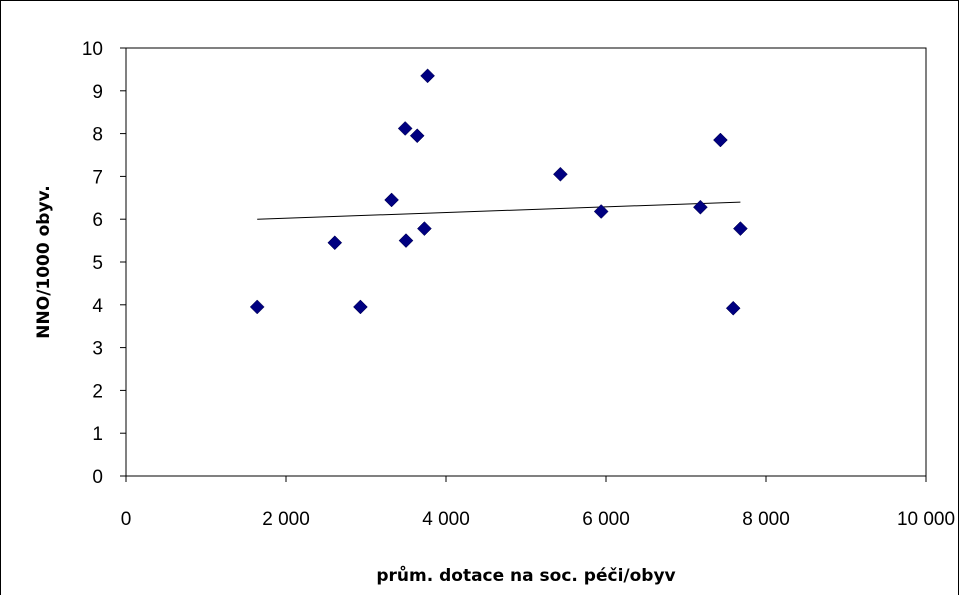 The height and width of the screenshot is (596, 959). What do you see at coordinates (606, 519) in the screenshot?
I see `x-tick-label: 6 000` at bounding box center [606, 519].